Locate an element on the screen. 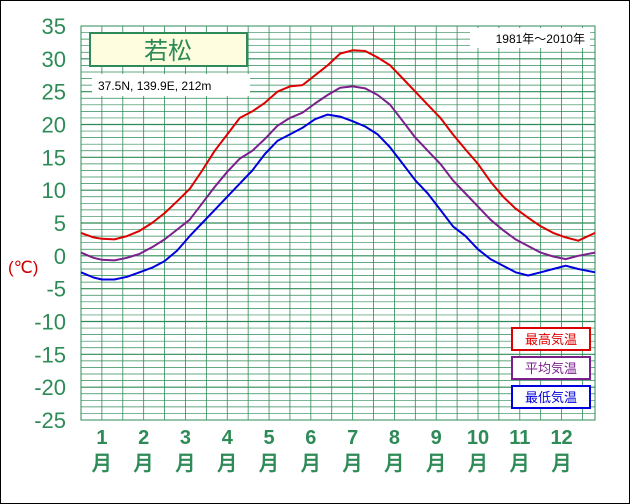  legend-avg-label: 平均気温 is located at coordinates (551, 369).